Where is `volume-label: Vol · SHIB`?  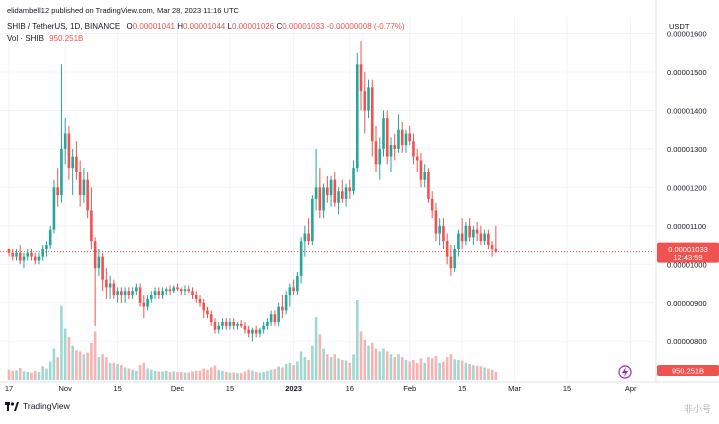
volume-label: Vol · SHIB is located at coordinates (25, 38).